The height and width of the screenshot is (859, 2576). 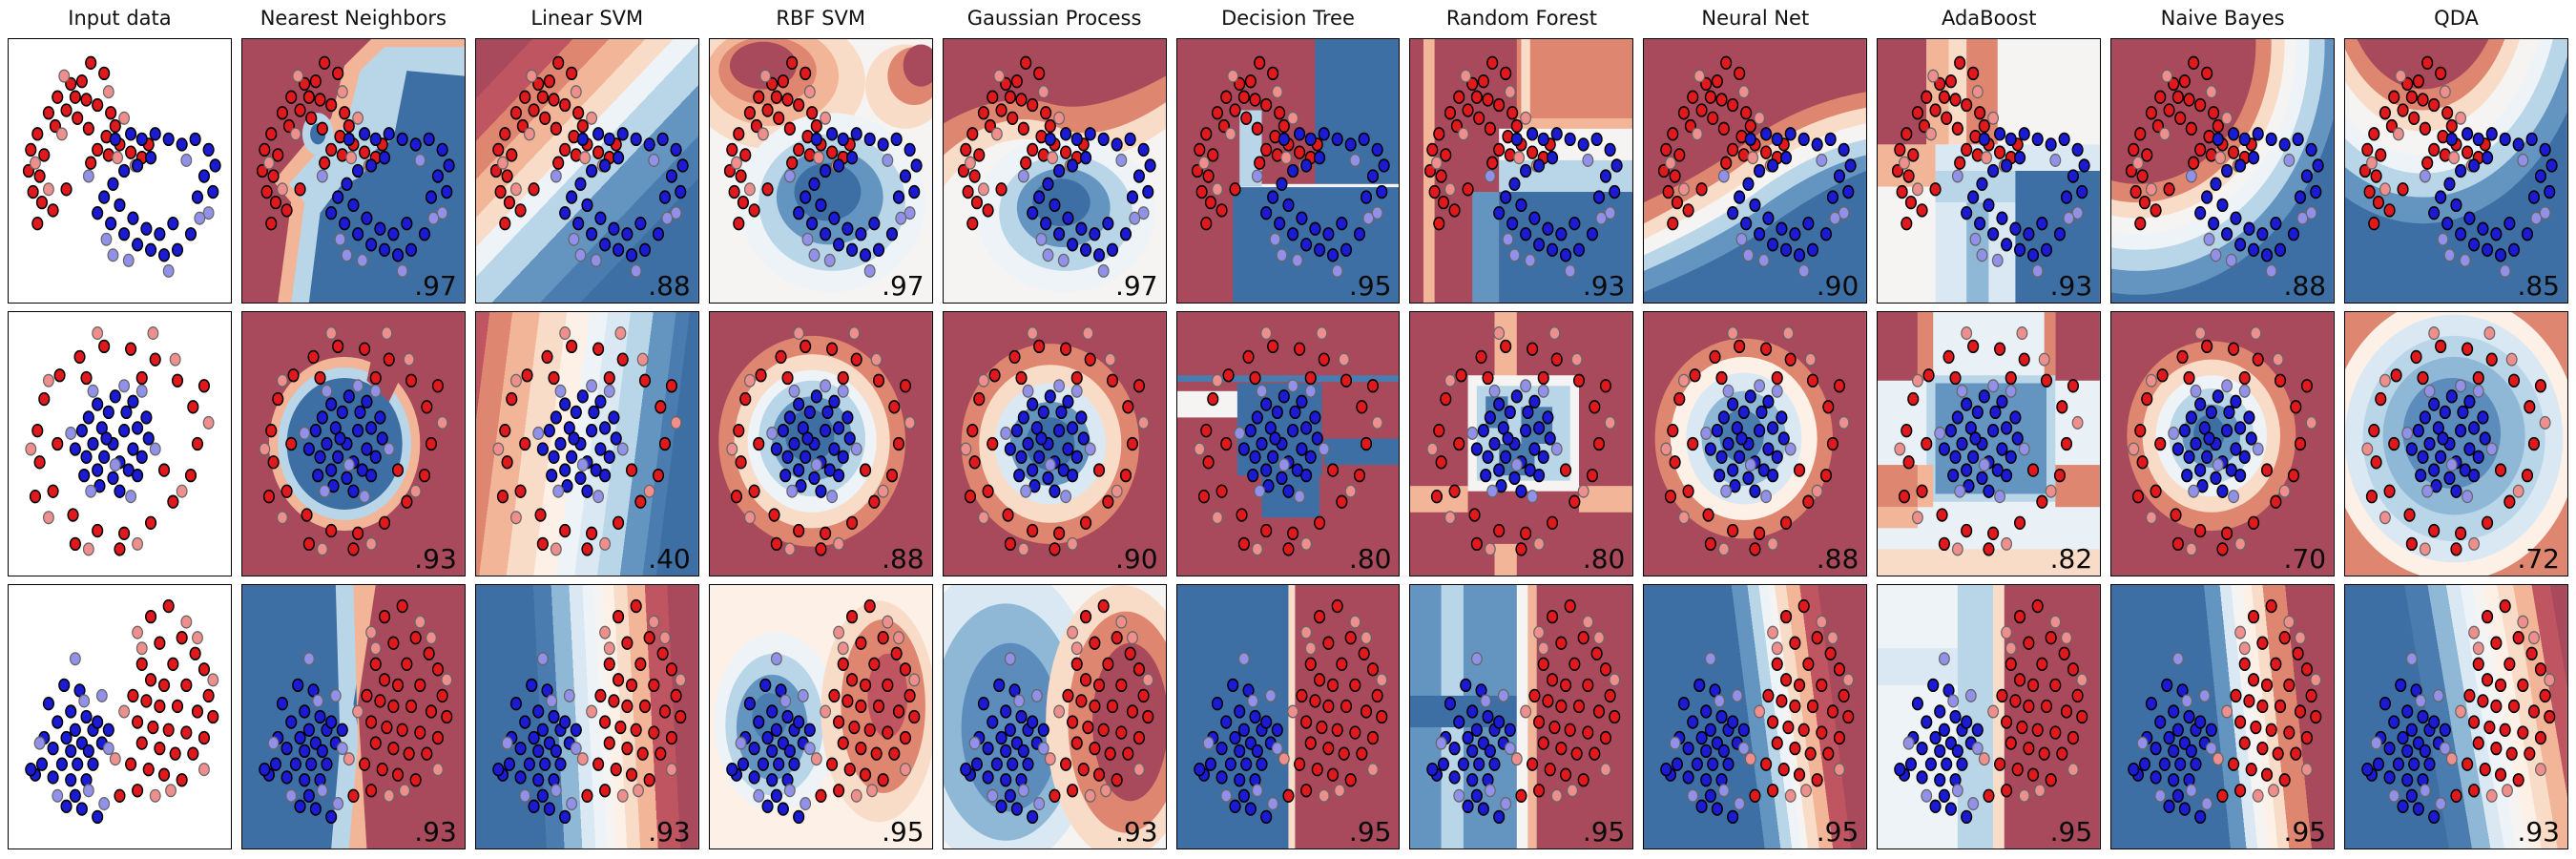 I want to click on column-title-linear-svm: Linear SVM, so click(x=587, y=18).